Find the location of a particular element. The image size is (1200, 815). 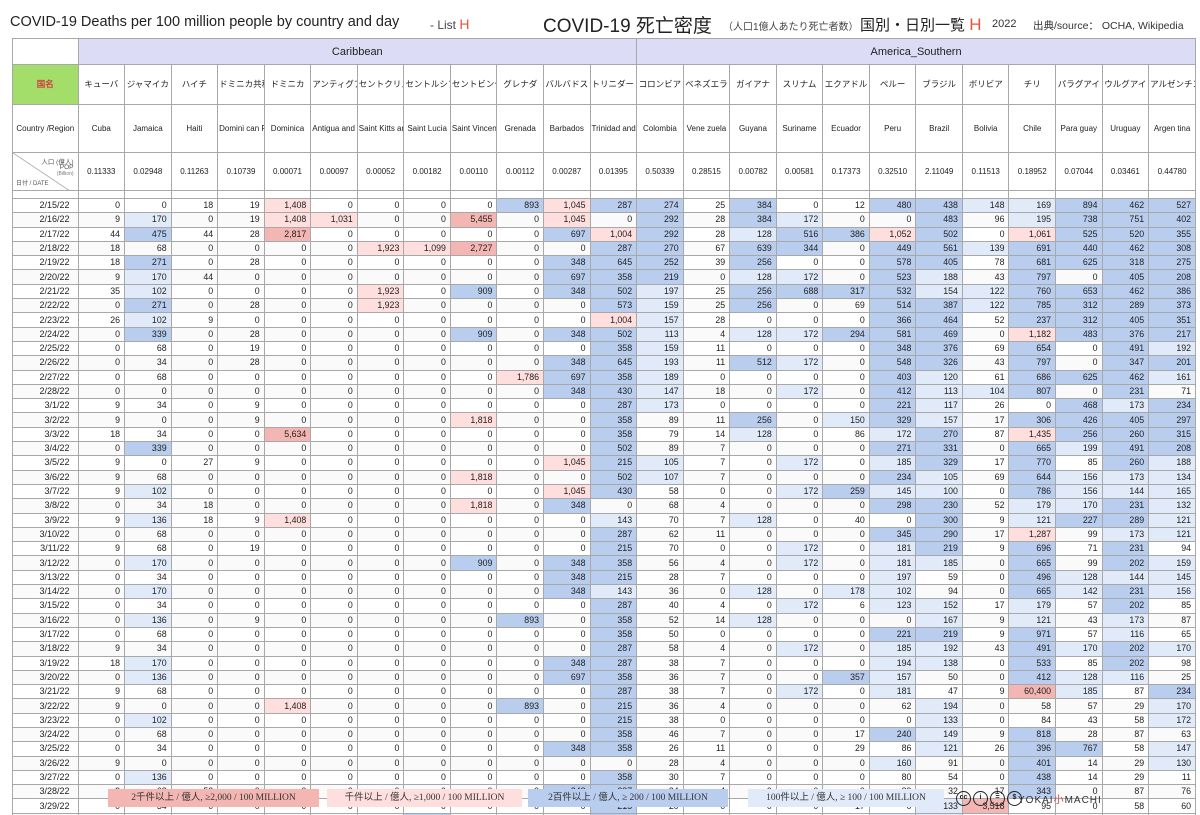

country-name-en: Colombia is located at coordinates (660, 128).